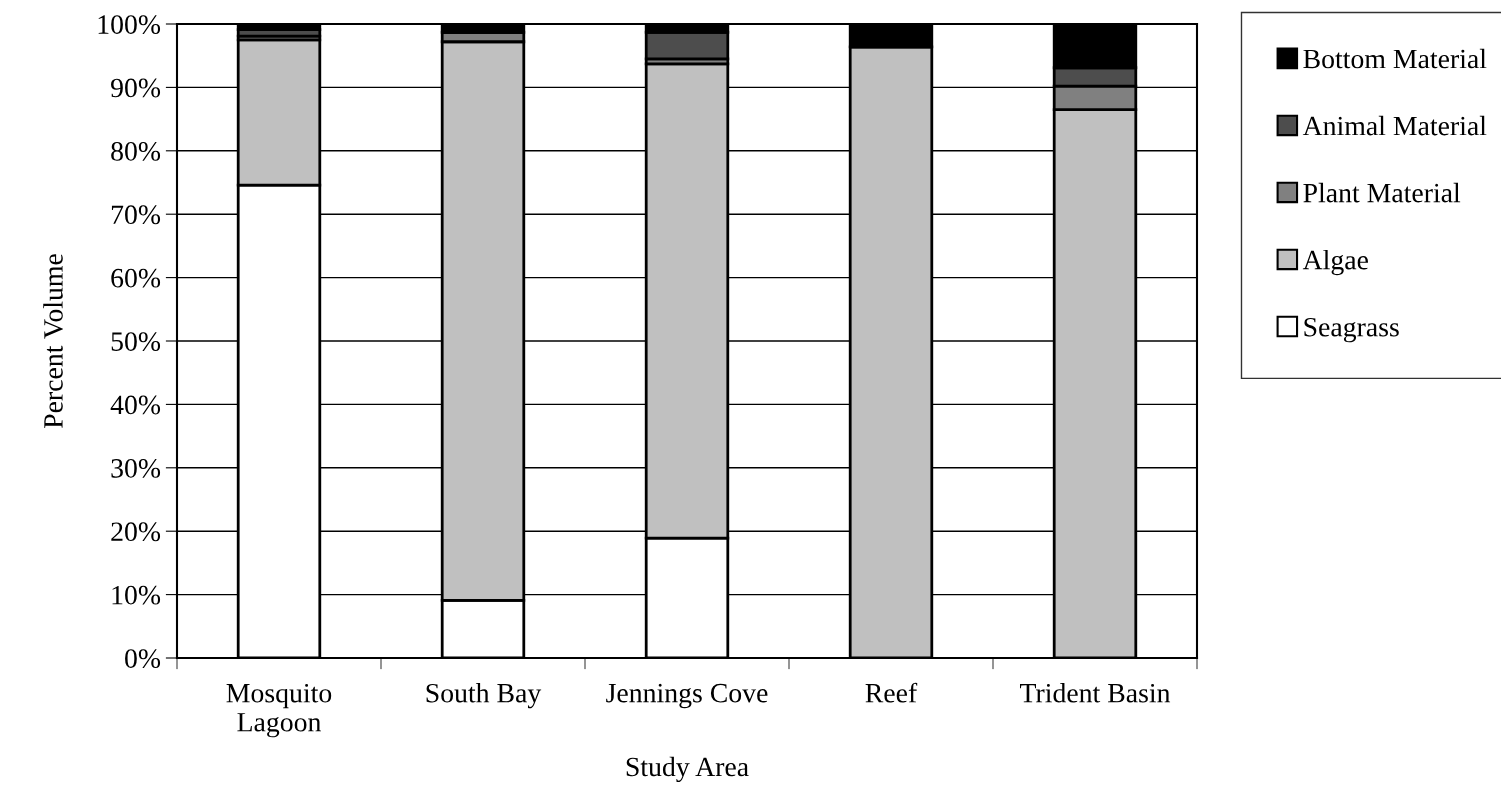 Image resolution: width=1501 pixels, height=807 pixels. I want to click on legend-label: Algae, so click(1335, 262).